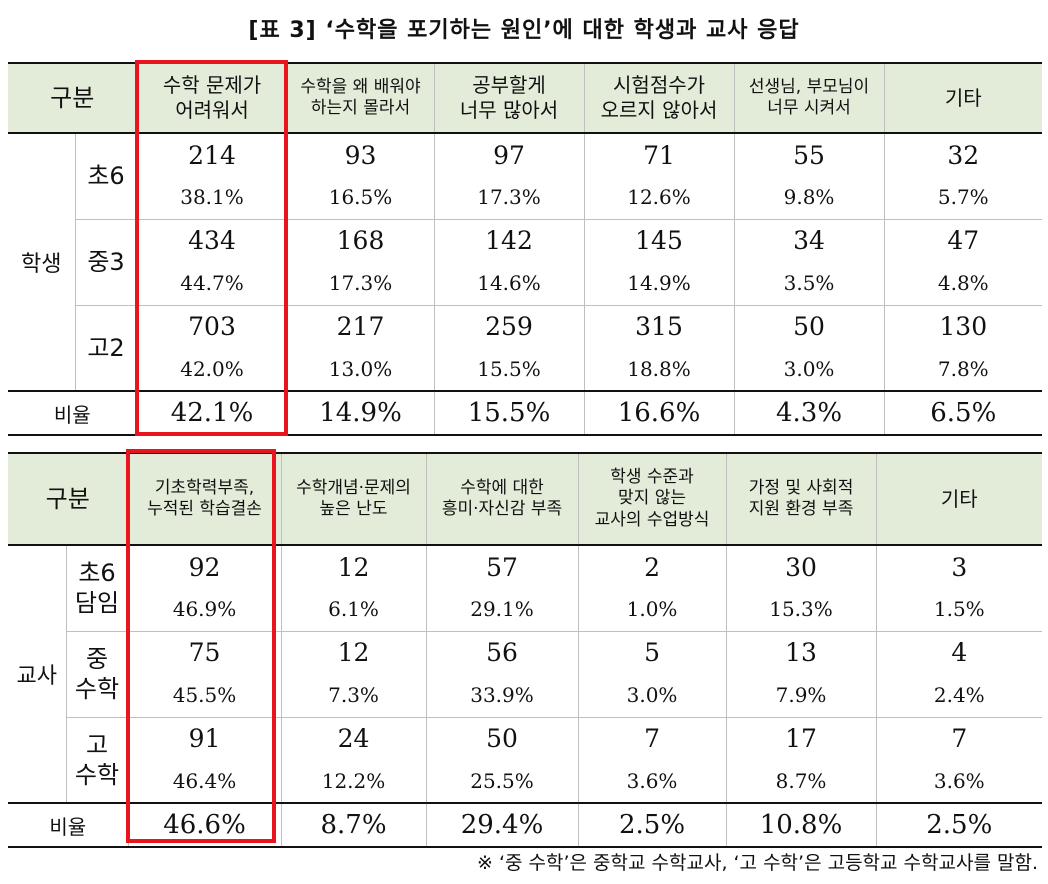 The image size is (1048, 884). What do you see at coordinates (801, 781) in the screenshot?
I see `percent-cell: 8.7%` at bounding box center [801, 781].